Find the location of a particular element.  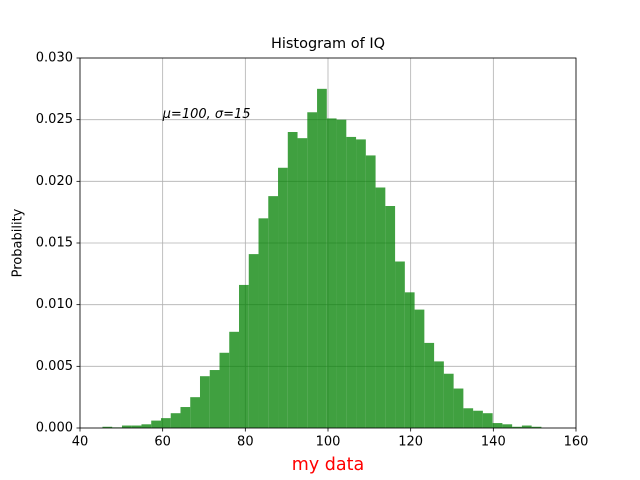

y-axis-label: Probability is located at coordinates (18, 242).